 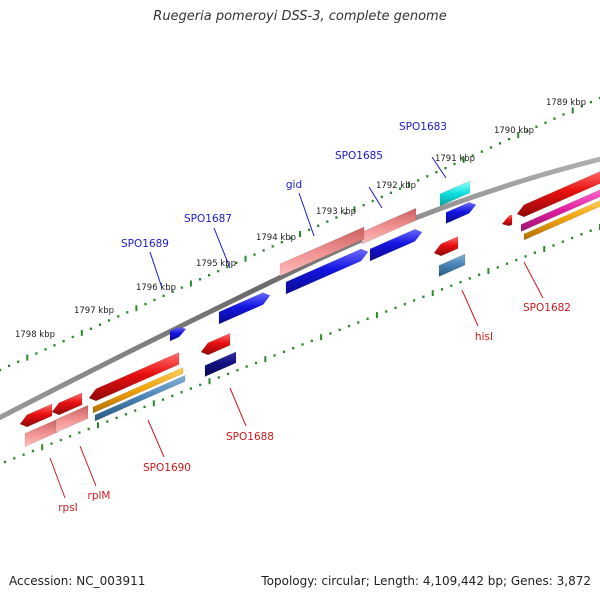 What do you see at coordinates (156, 288) in the screenshot?
I see `scale-label: 1796 kbp` at bounding box center [156, 288].